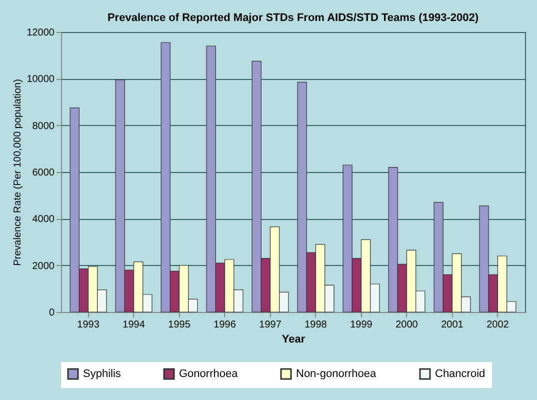 The height and width of the screenshot is (400, 537). Describe the element at coordinates (294, 340) in the screenshot. I see `x-axis-title: Year` at that location.